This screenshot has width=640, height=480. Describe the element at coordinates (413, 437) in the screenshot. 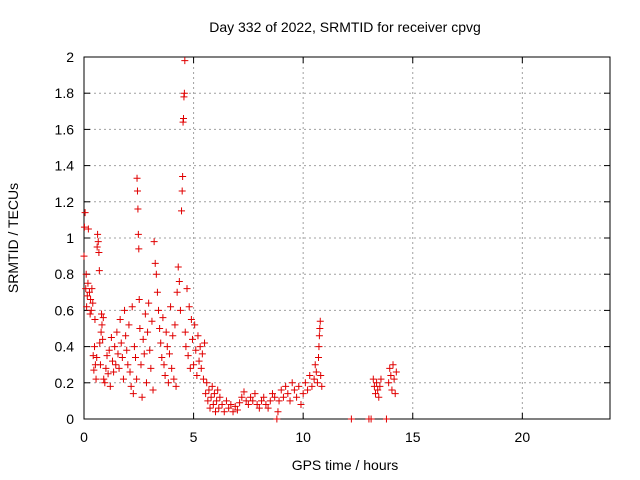

I see `x-tick-label: 15` at that location.